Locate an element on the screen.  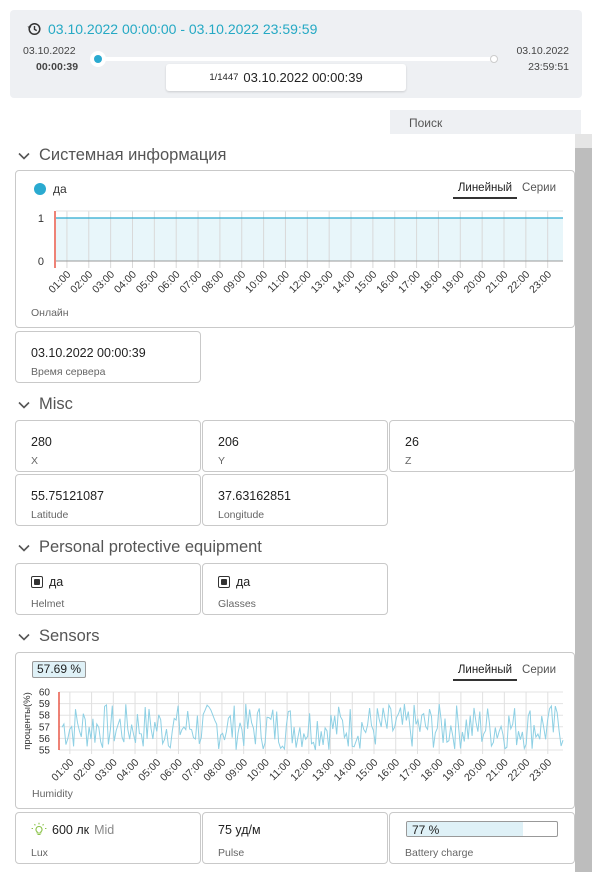
x-tick-label: 01:00 is located at coordinates (62, 770).